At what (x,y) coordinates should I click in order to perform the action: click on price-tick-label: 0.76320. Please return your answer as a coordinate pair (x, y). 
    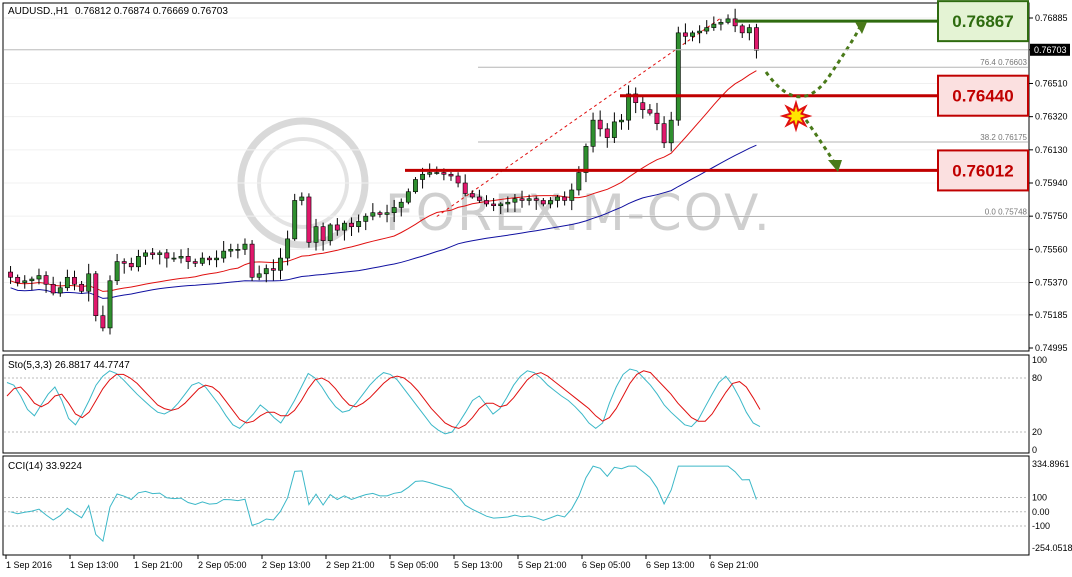
    Looking at the image, I should click on (1051, 117).